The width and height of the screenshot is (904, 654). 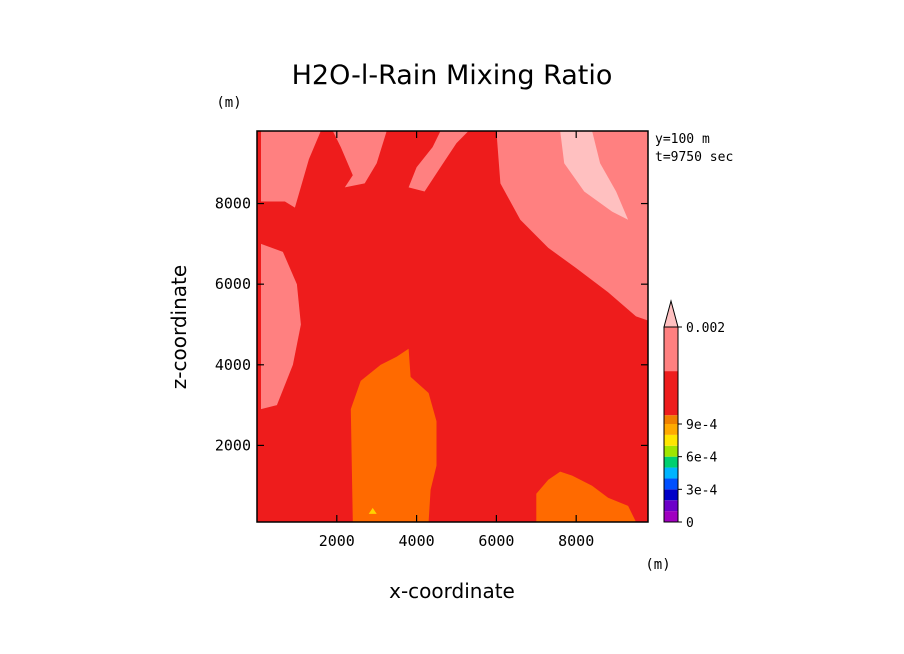 I want to click on high-band-top-mid, so click(x=359, y=159).